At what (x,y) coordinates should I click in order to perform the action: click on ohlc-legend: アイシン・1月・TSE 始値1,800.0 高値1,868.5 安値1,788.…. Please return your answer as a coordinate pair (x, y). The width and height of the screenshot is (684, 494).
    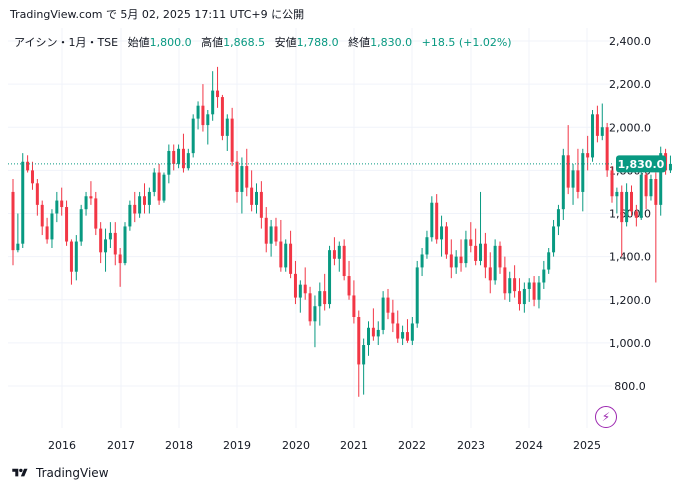
    Looking at the image, I should click on (263, 42).